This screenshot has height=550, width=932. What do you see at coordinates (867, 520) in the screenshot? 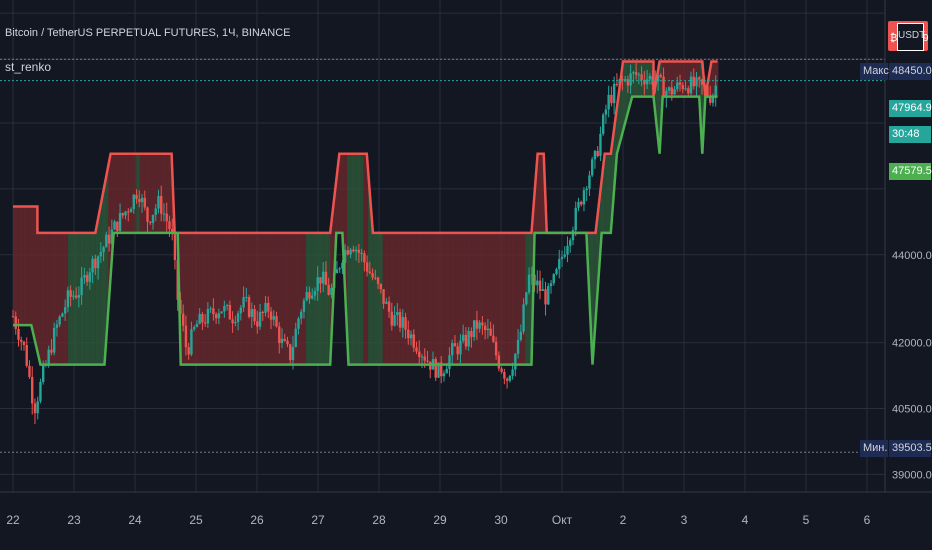
I see `x-tick-label: 6` at bounding box center [867, 520].